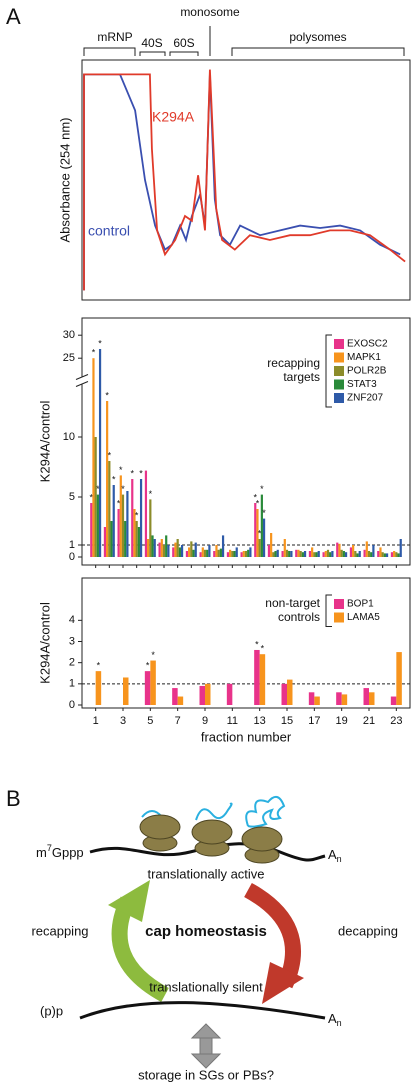 The image size is (413, 1083). What do you see at coordinates (365, 398) in the screenshot?
I see `legend-label: ZNF207` at bounding box center [365, 398].